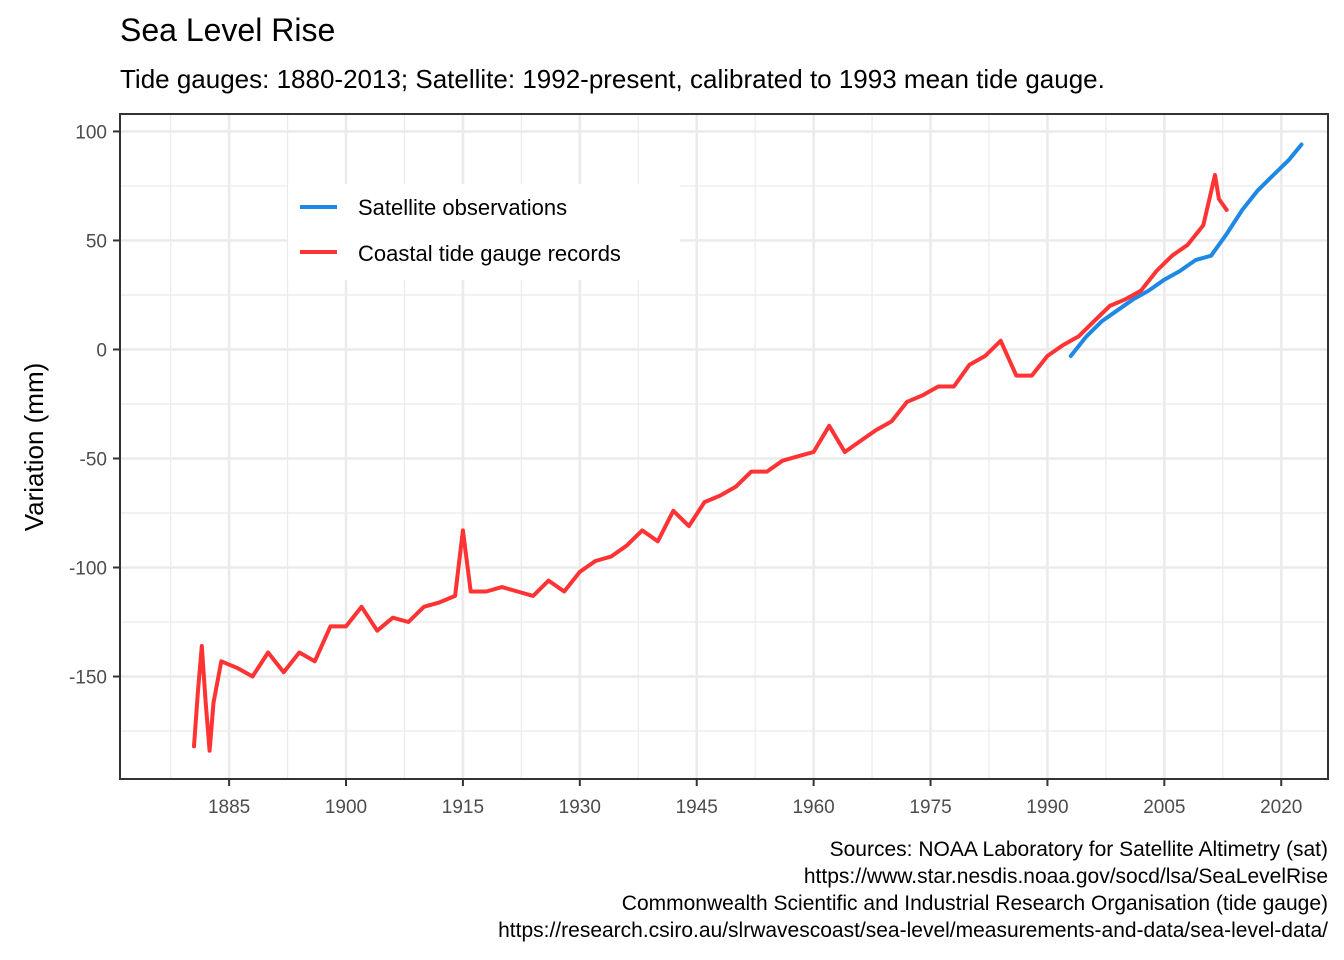  Describe the element at coordinates (94, 405) in the screenshot. I see `y-axis: -150 -100 -50 0 50 100` at that location.